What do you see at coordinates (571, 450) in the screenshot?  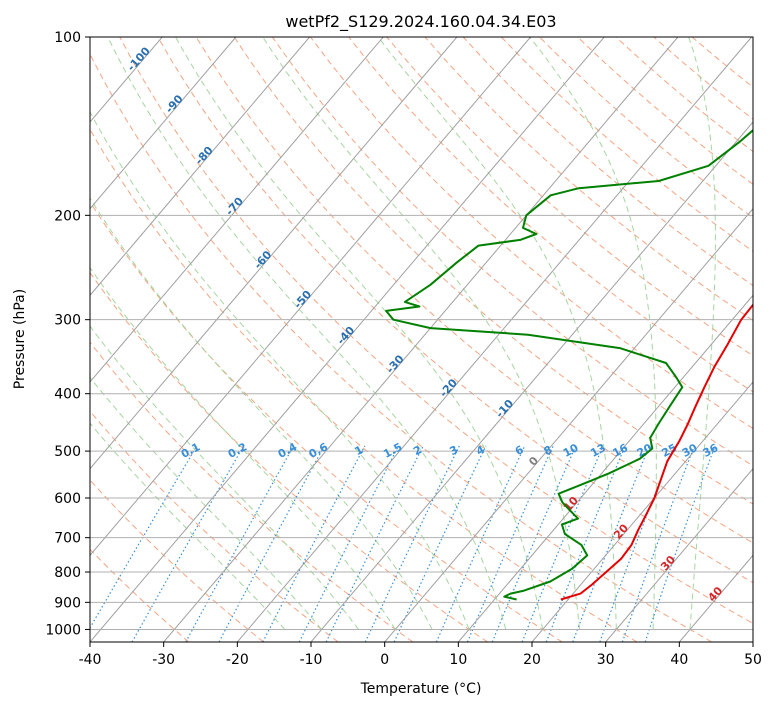 I see `mixing-ratio-label: 10` at bounding box center [571, 450].